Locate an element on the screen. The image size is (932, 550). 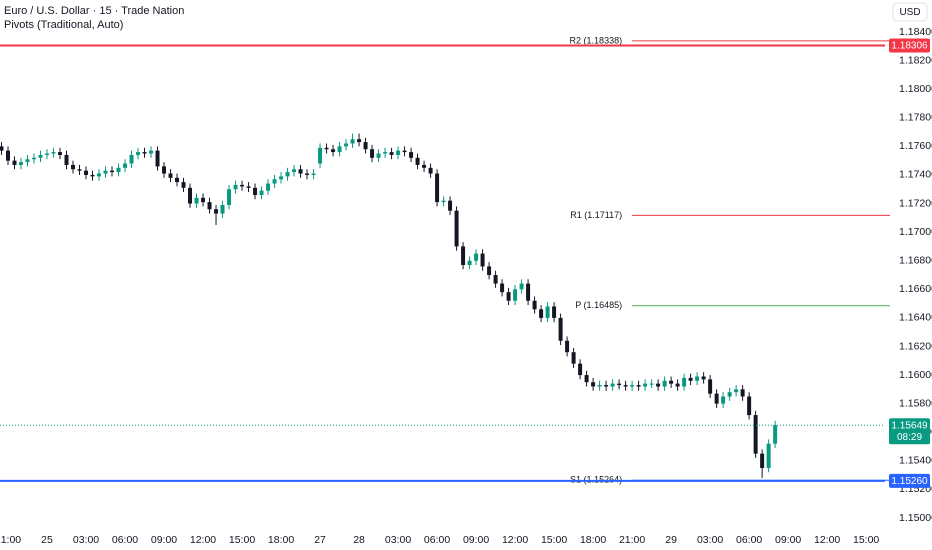
y-tick-label: 1.16200 is located at coordinates (915, 346).